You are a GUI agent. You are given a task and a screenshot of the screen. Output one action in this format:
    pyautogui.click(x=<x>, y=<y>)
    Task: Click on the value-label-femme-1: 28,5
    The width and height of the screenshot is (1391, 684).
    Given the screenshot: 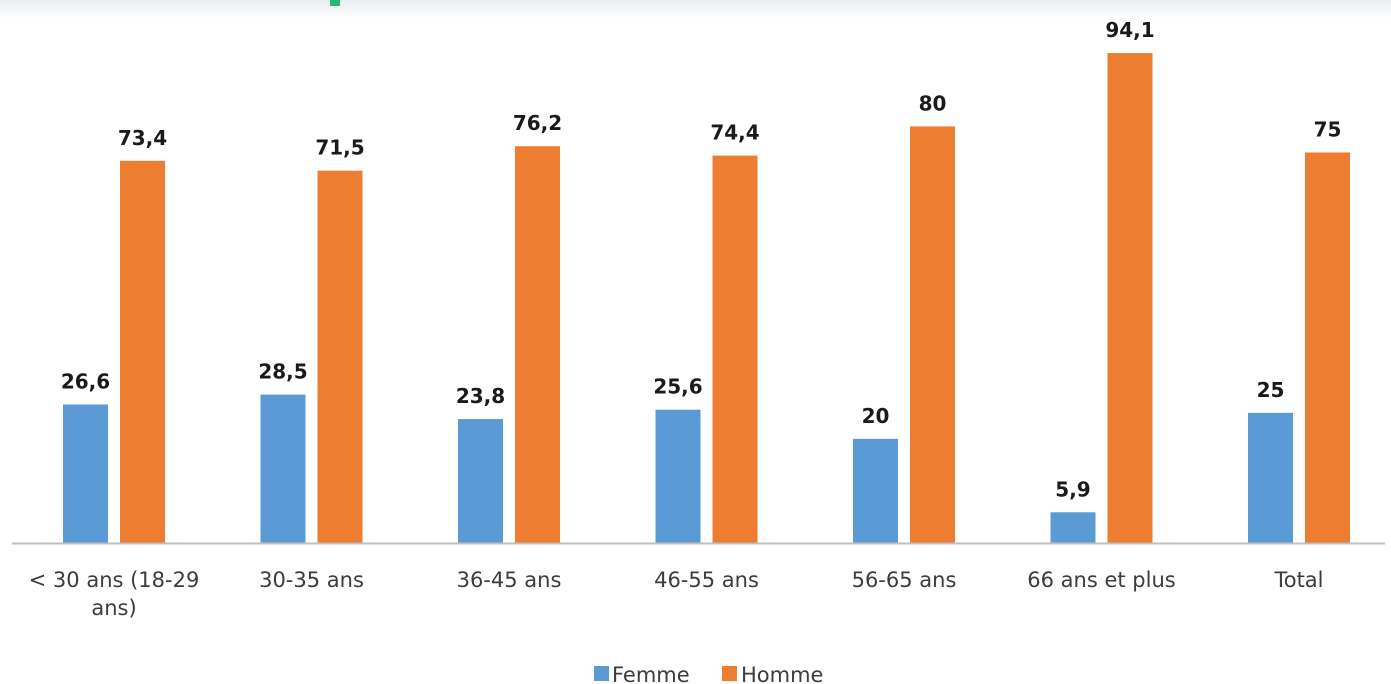 What is the action you would take?
    pyautogui.click(x=282, y=372)
    